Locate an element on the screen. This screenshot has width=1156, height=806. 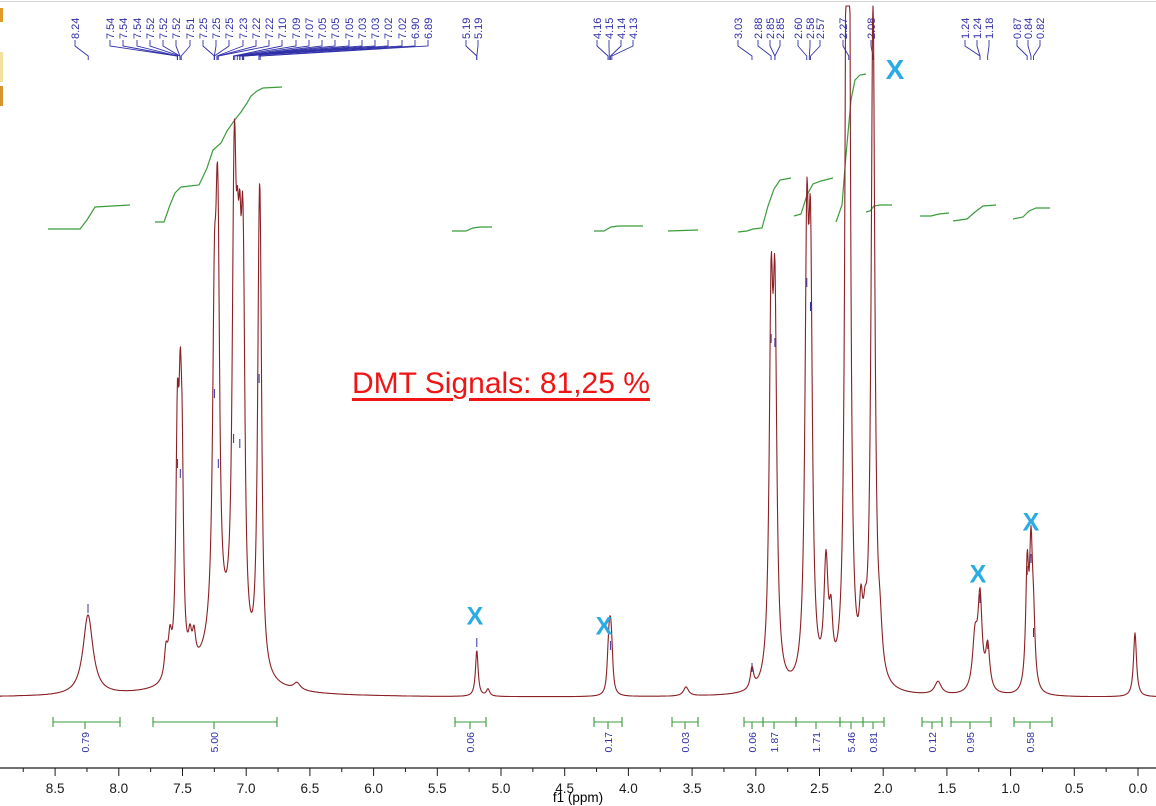
integral-value: 1.87 is located at coordinates (775, 742).